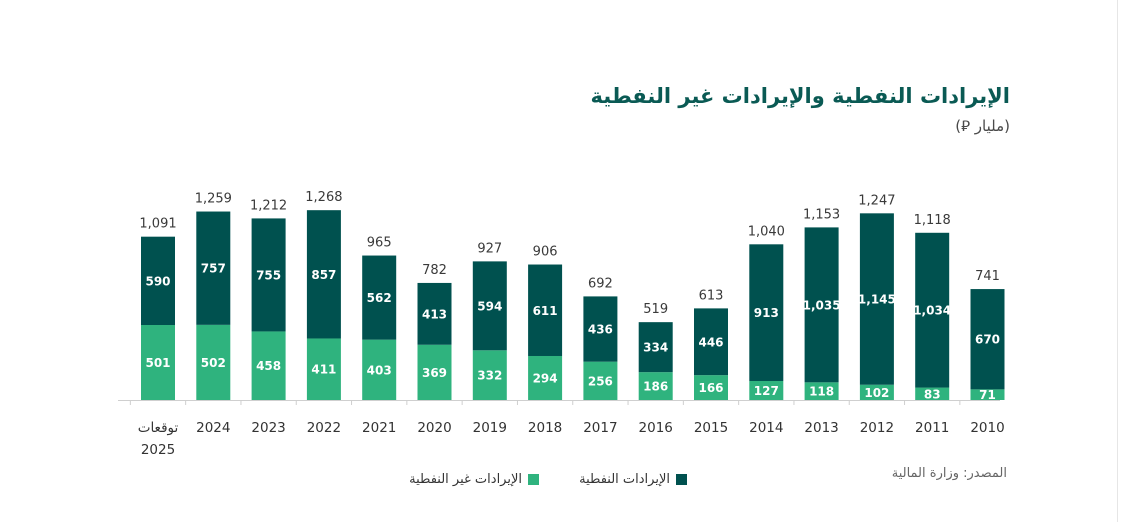 This screenshot has width=1125, height=522. What do you see at coordinates (545, 252) in the screenshot?
I see `data-label-total: 906` at bounding box center [545, 252].